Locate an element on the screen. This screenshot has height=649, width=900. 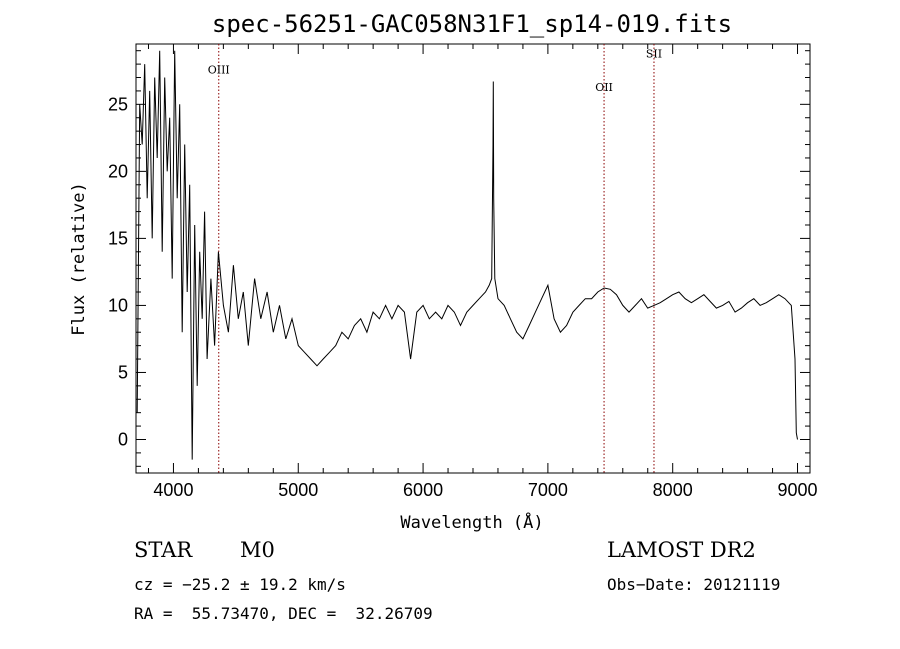
coordinates-info: RA = 55.73470, DEC = 32.26709 is located at coordinates (283, 613).